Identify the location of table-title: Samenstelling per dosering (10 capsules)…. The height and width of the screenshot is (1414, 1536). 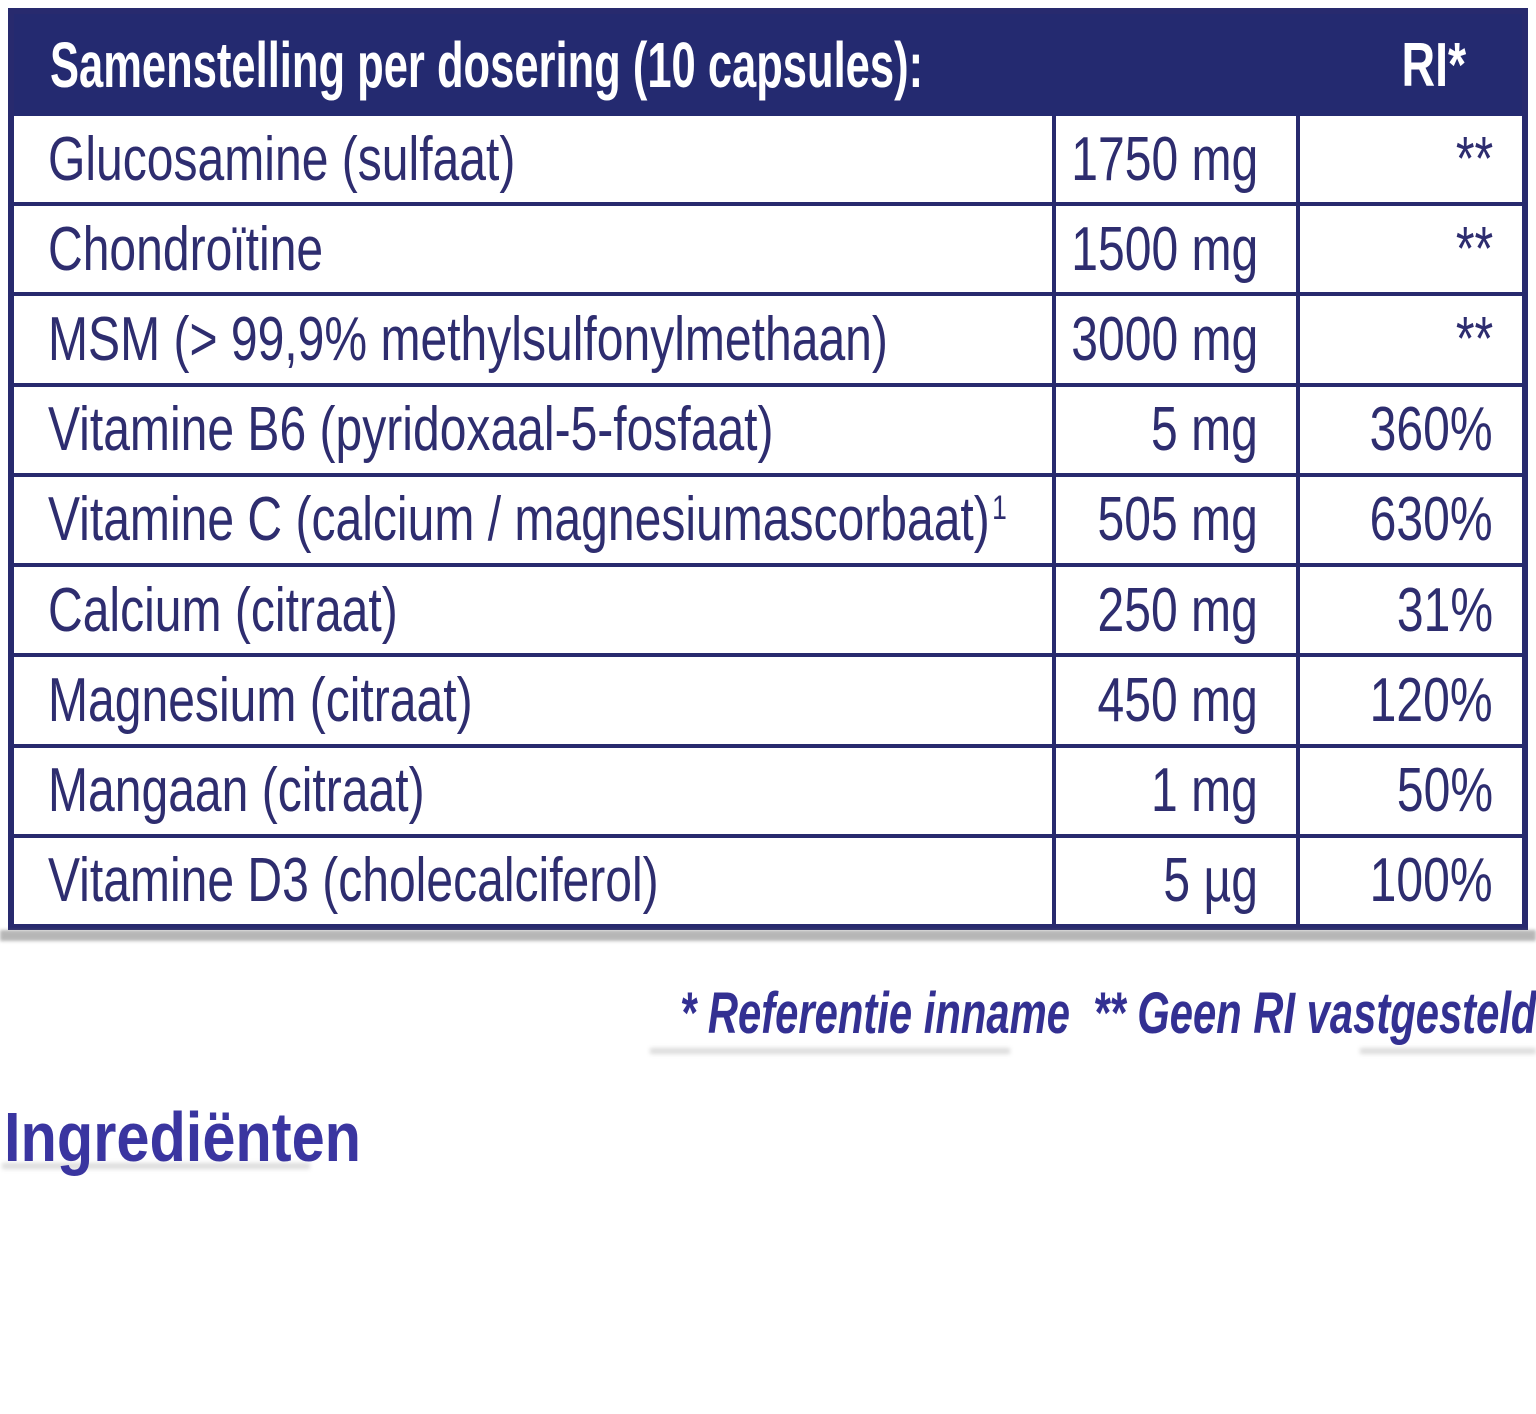
(487, 65).